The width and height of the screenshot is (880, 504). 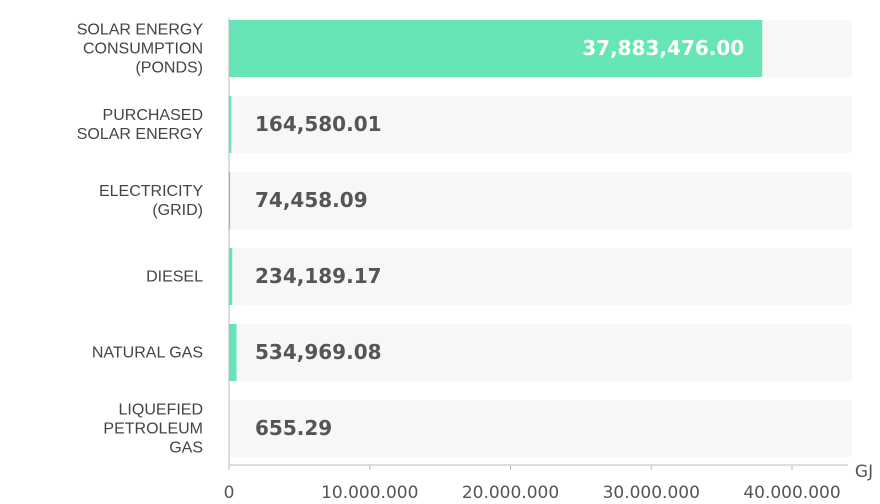 I want to click on category-label: PURCHASED SOLAR ENERGY, so click(x=139, y=124).